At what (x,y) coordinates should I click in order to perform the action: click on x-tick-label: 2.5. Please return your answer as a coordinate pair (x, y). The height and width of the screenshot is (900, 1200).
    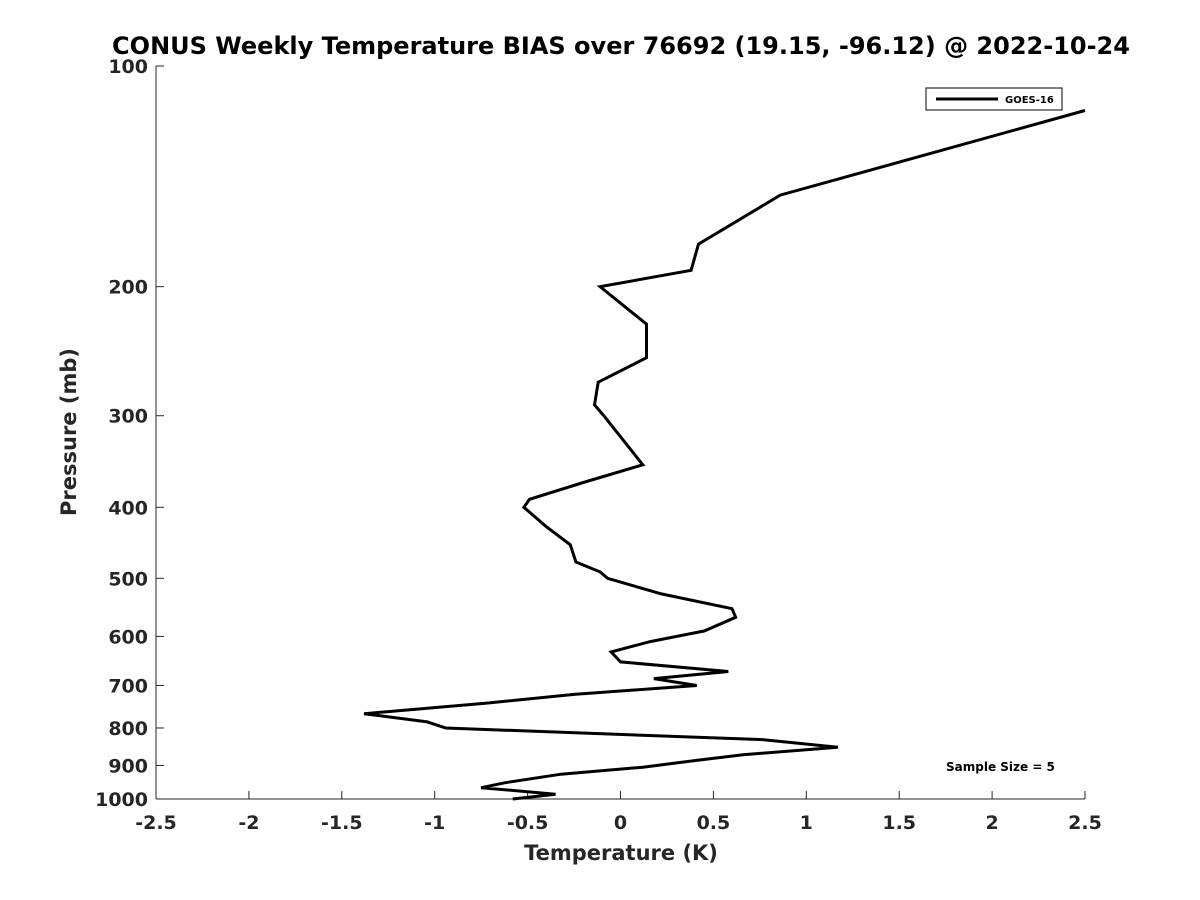
    Looking at the image, I should click on (1085, 823).